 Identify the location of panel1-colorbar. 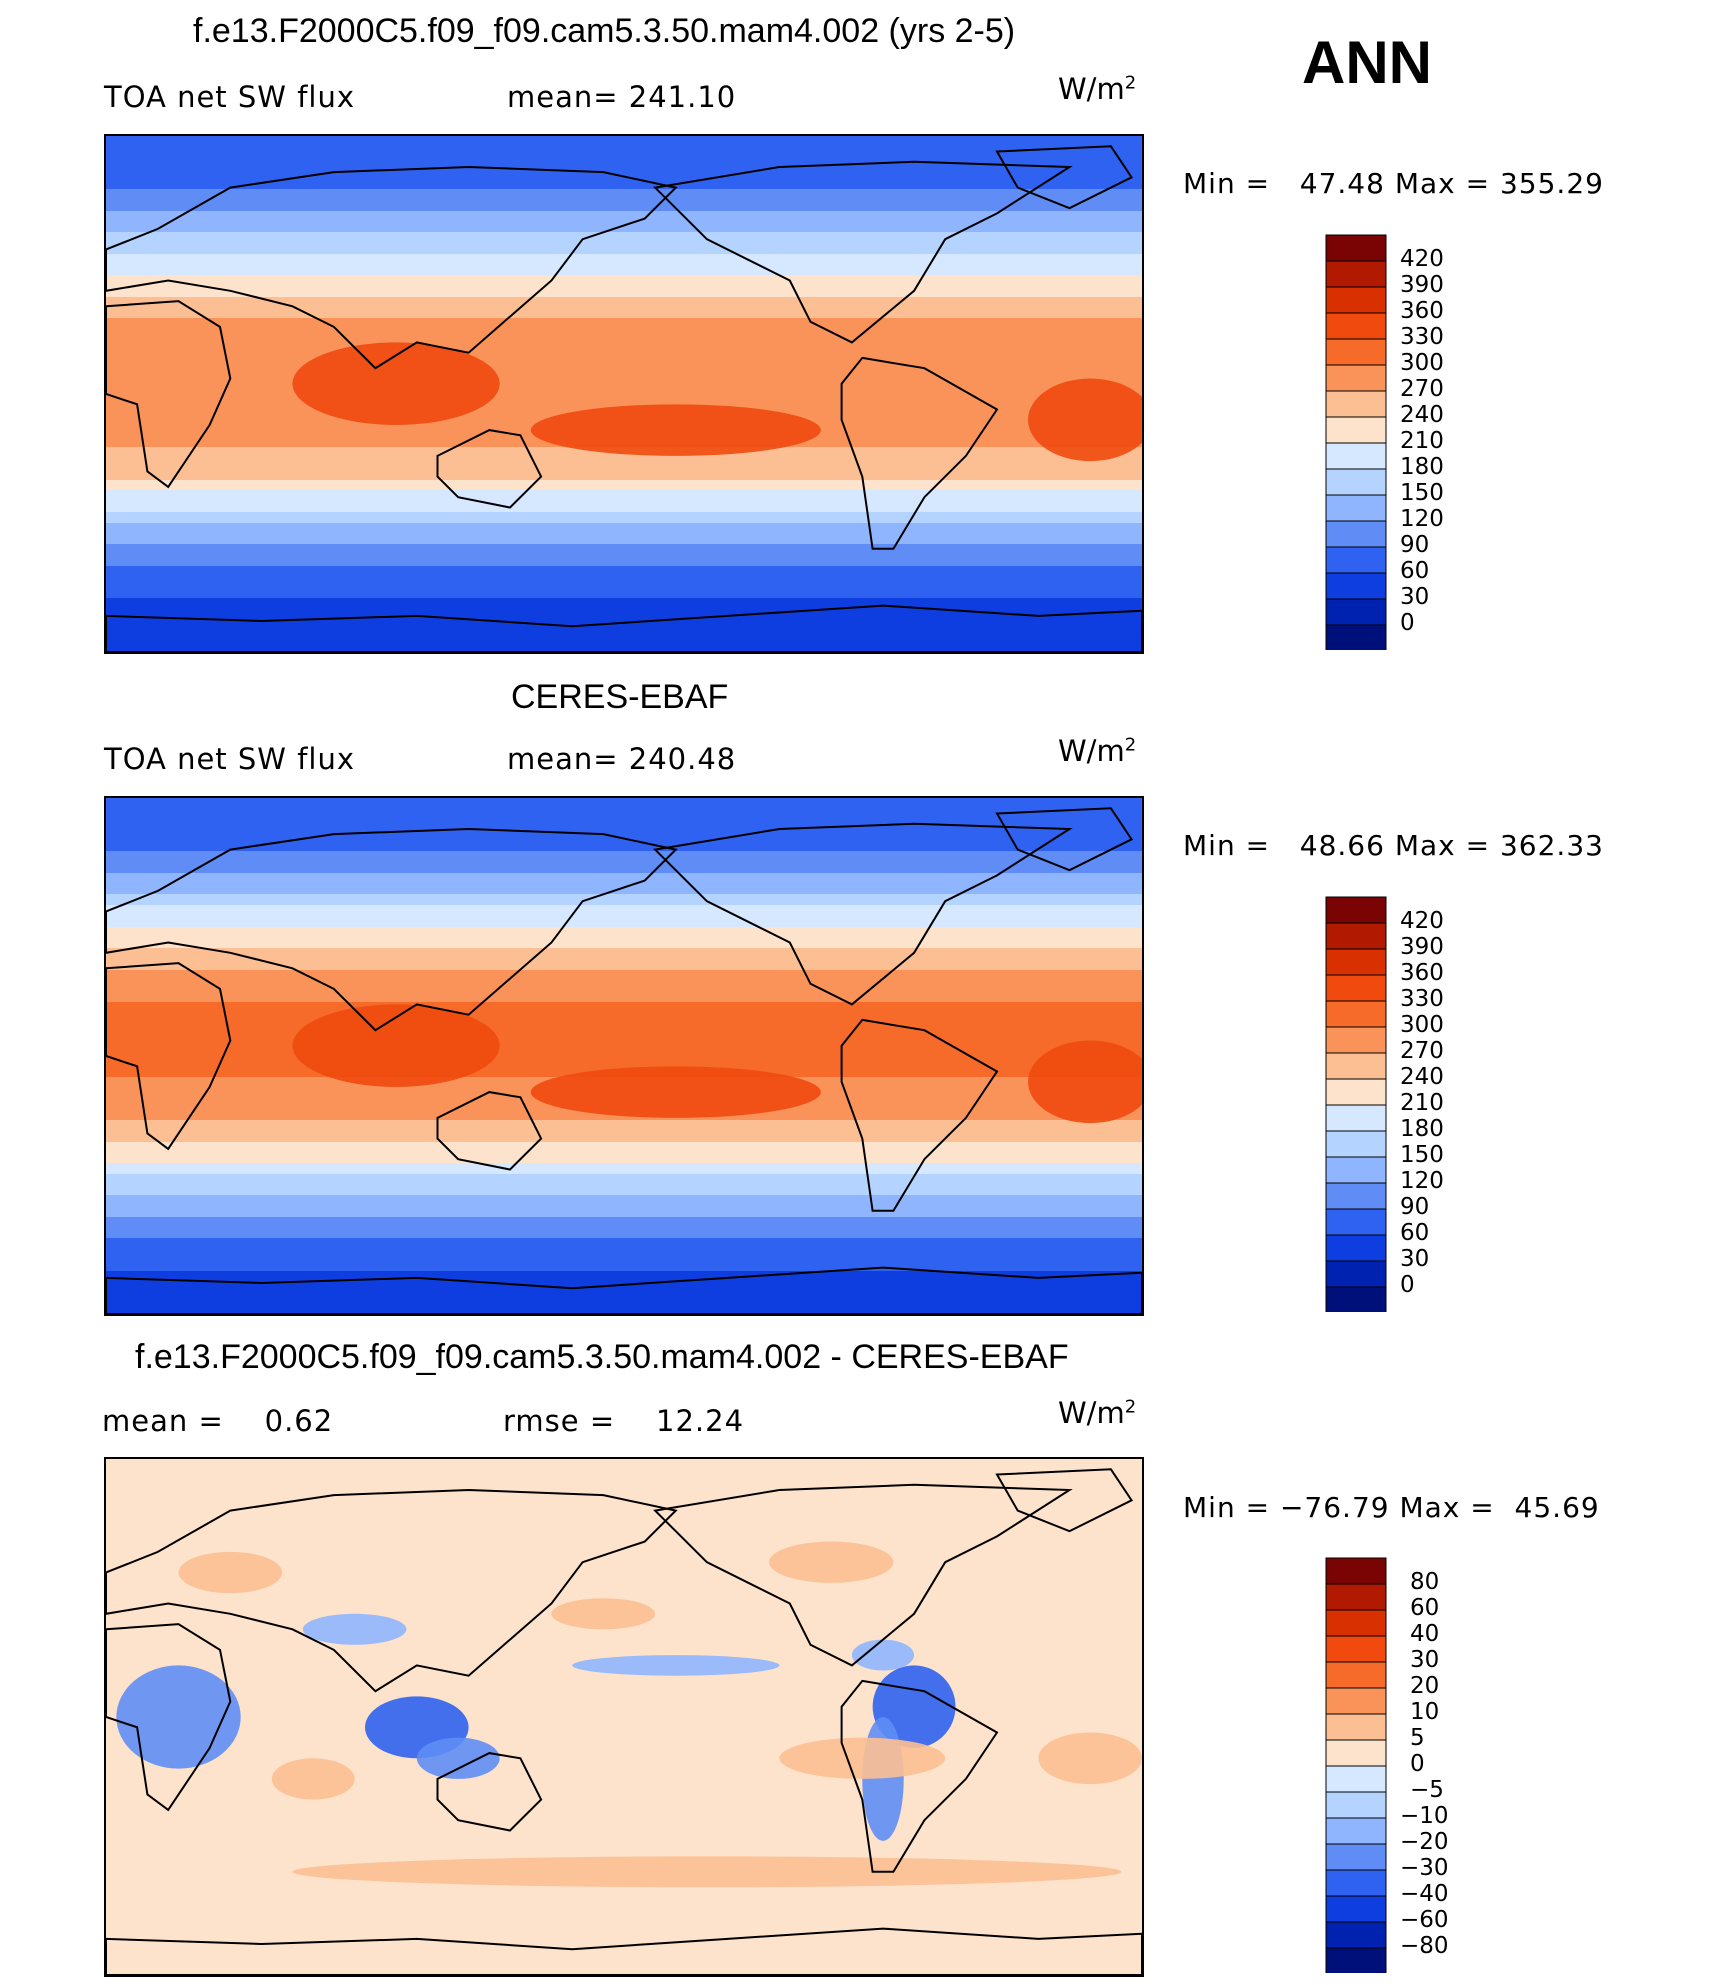
(1356, 442).